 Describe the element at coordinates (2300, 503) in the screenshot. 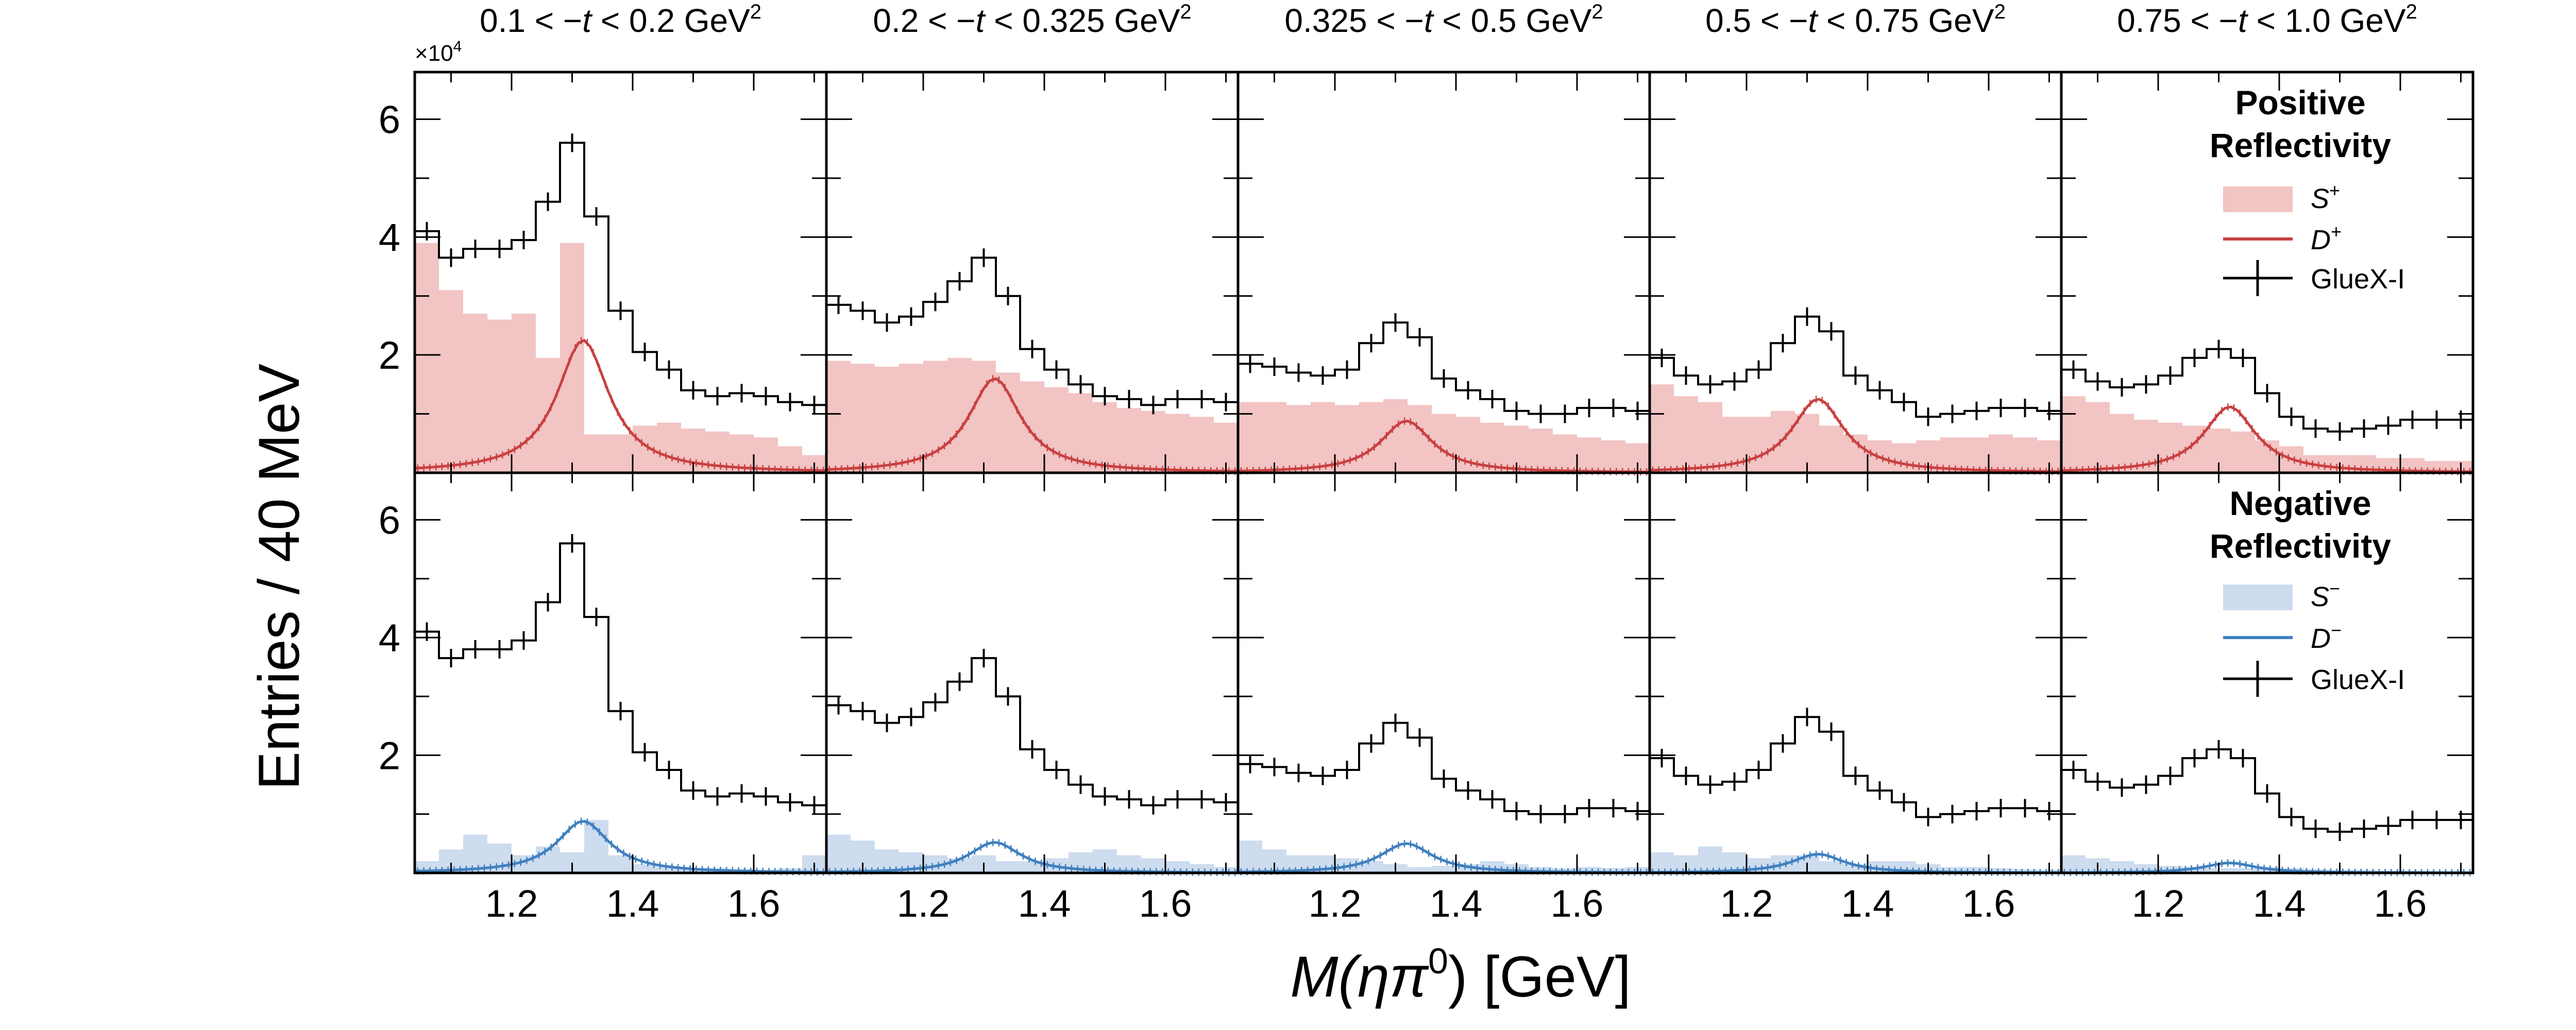

I see `legend-negative-title-line1: Negative` at that location.